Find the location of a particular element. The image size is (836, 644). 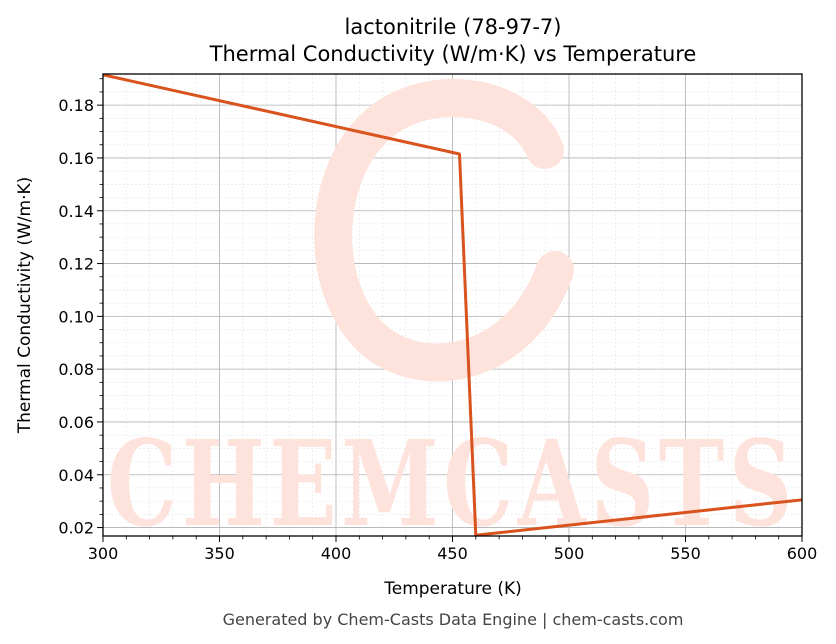

x-tick-label: 300 is located at coordinates (103, 553).